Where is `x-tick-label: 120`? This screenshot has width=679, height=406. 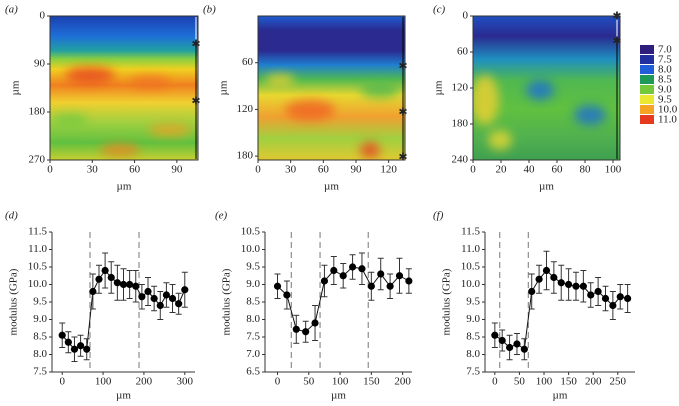 x-tick-label: 120 is located at coordinates (388, 170).